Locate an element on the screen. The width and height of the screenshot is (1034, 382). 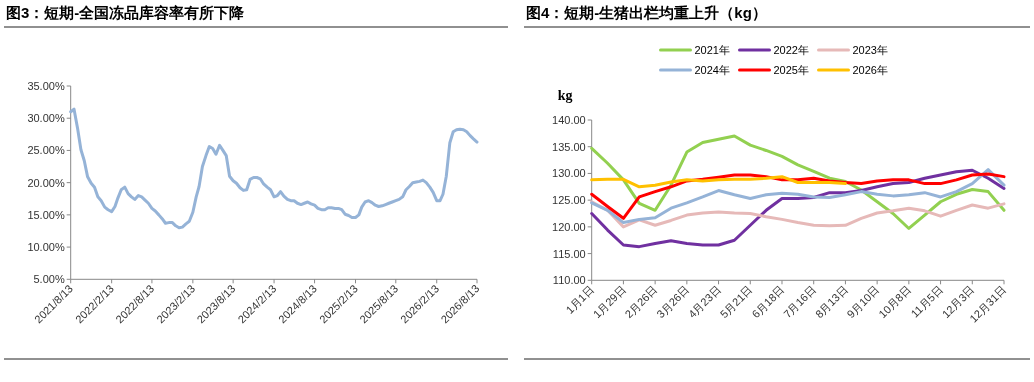
y-tick-label: 125.00 is located at coordinates (569, 200).